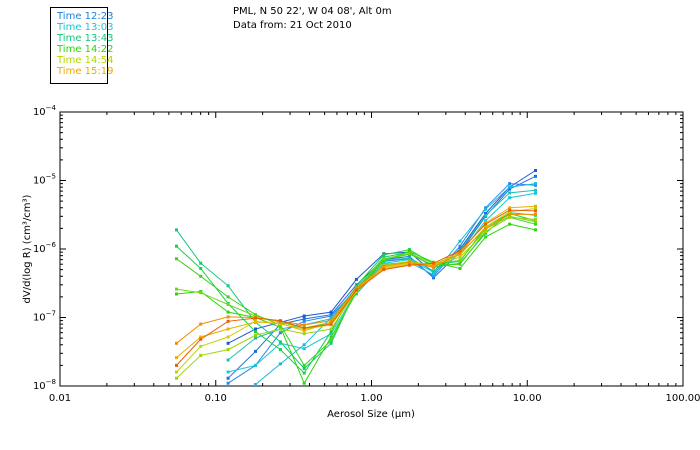 This screenshot has width=700, height=450. What do you see at coordinates (312, 11) in the screenshot?
I see `location-header: PML, N 50 22', W 04 08', Alt 0m` at bounding box center [312, 11].